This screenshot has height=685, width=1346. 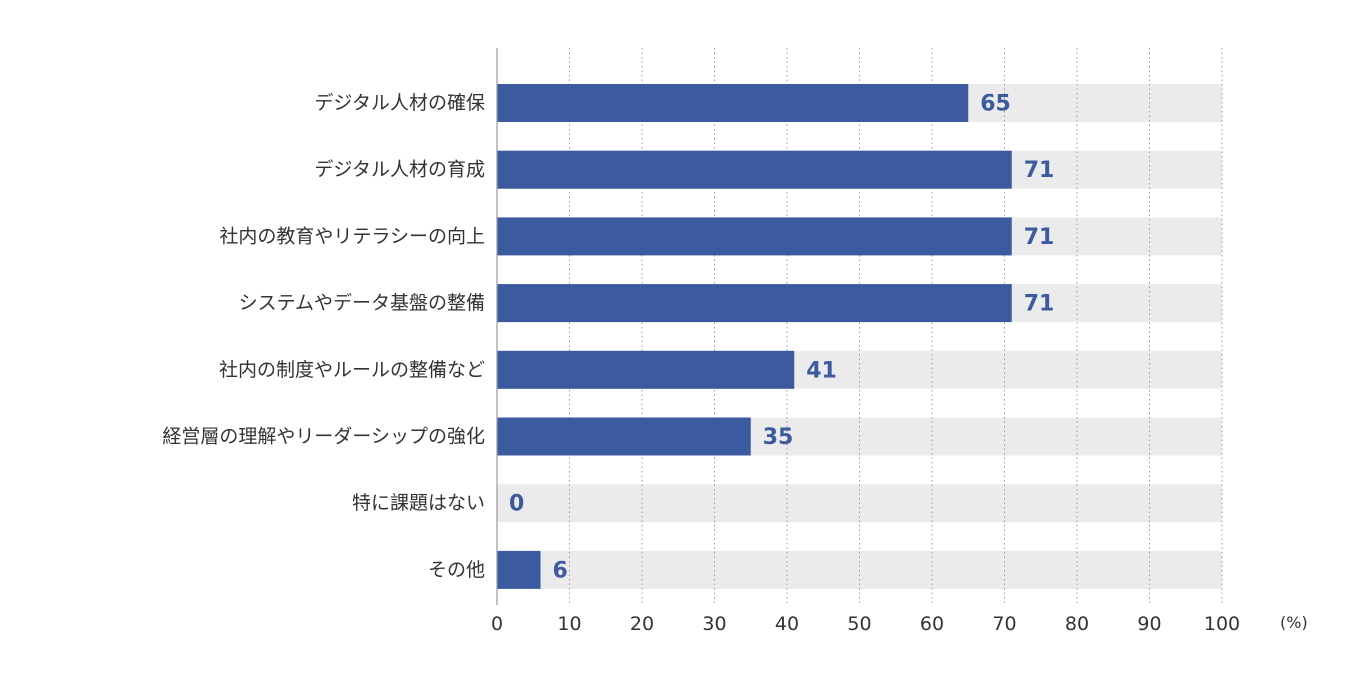 I want to click on data-label: 35, so click(x=778, y=437).